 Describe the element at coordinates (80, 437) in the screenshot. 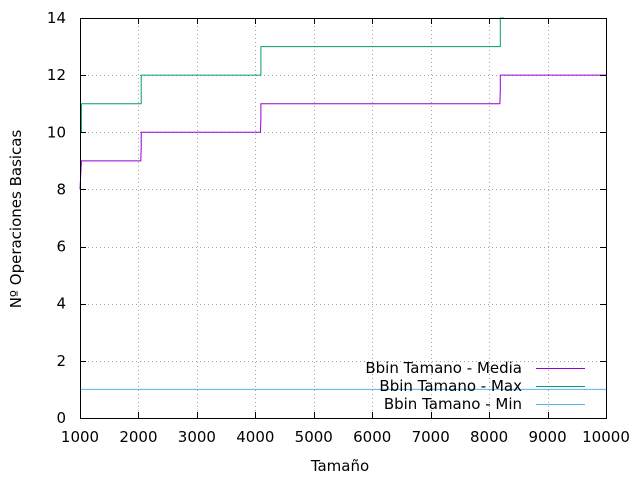

I see `x-tick-label: 1000` at that location.